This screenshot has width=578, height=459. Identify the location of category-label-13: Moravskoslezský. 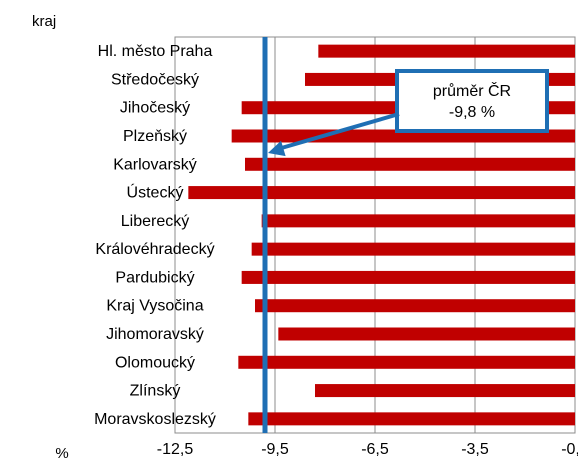
(155, 419).